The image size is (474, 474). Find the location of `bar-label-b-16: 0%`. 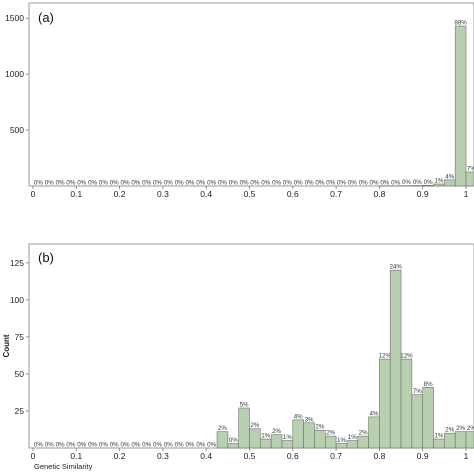

bar-label-b-16: 0% is located at coordinates (211, 445).